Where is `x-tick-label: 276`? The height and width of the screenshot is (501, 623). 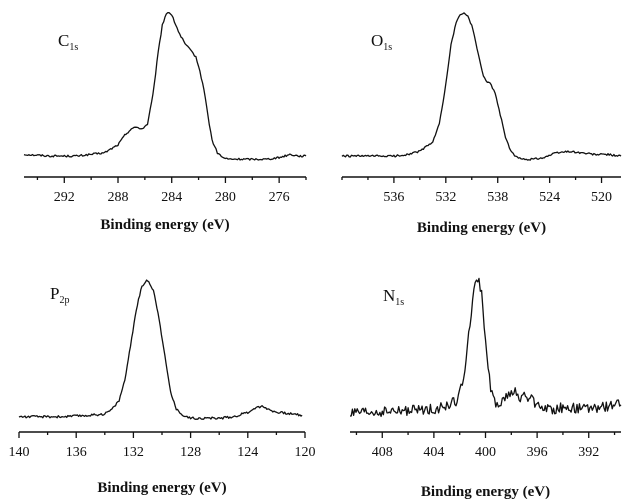
x-tick-label: 276 is located at coordinates (279, 197).